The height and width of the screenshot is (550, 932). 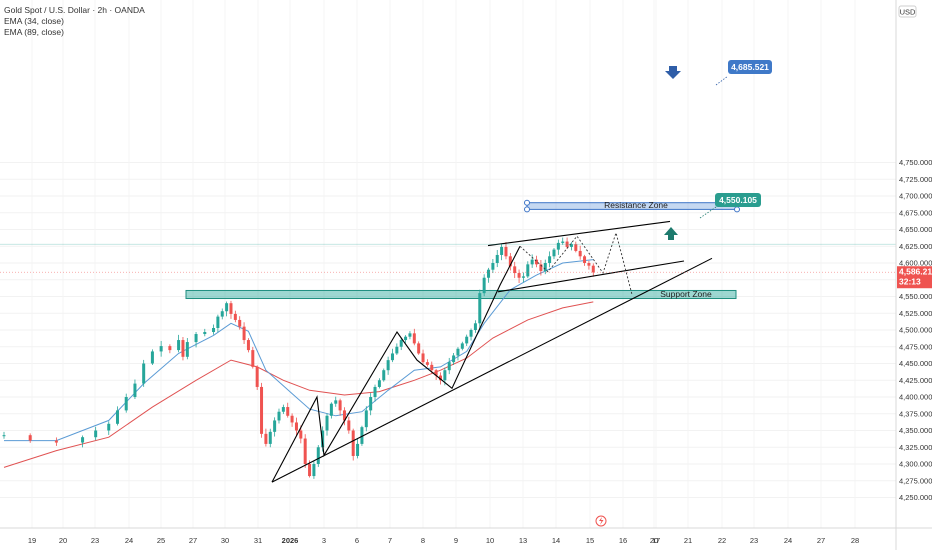 I want to click on zigzag-path, so click(x=396, y=364).